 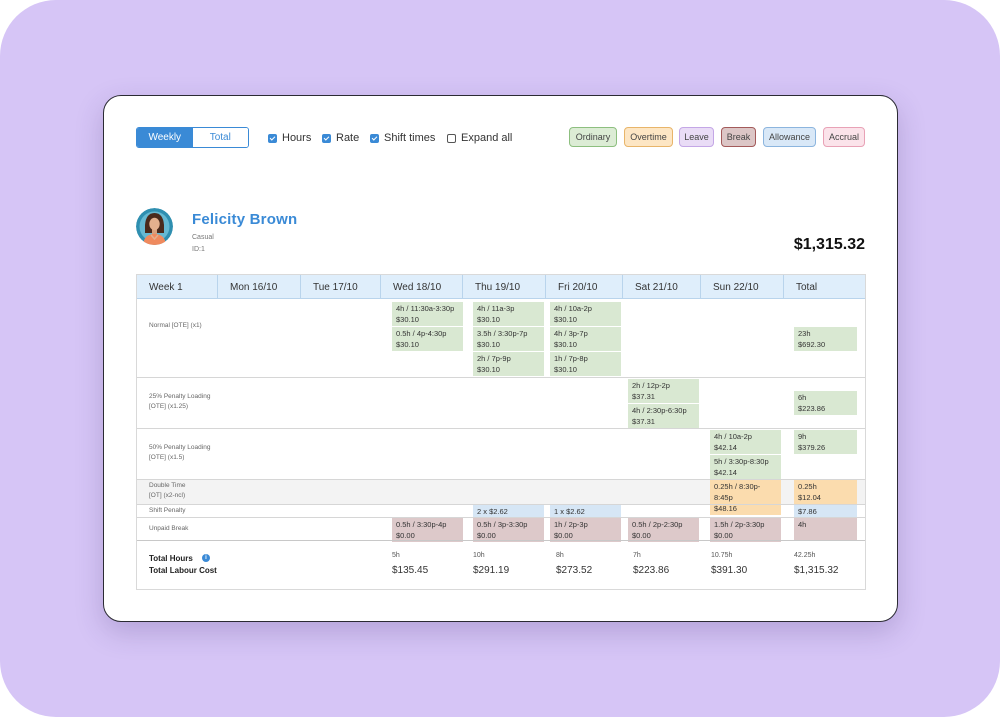 I want to click on footer-cost: $223.86, so click(x=651, y=570).